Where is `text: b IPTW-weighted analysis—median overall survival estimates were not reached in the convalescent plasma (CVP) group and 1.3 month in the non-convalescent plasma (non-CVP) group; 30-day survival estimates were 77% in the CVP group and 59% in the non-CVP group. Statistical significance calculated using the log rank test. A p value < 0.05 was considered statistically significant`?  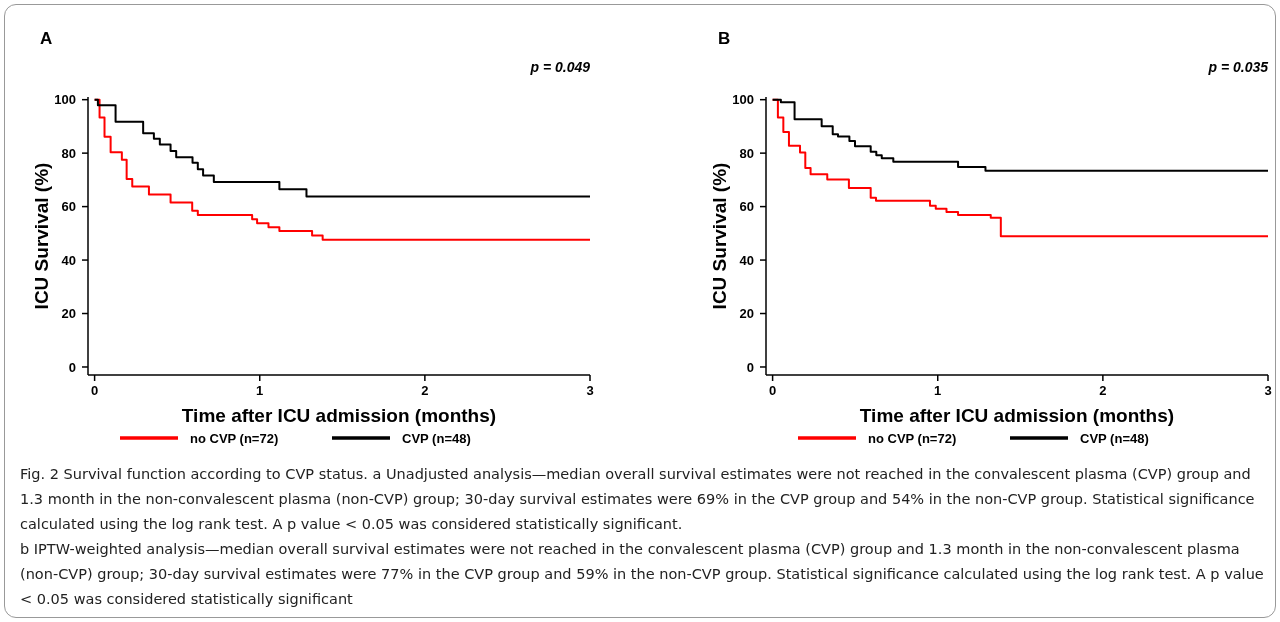 text: b IPTW-weighted analysis—median overall survival estimates were not reached in the convalescent plasma (CVP) group and 1.3 month in the non-convalescent plasma (non-CVP) group; 30-day survival estimates were 77% in the CVP group and 59% in the non-CVP group. Statistical significance calculated using the log rank test. A p value < 0.05 was considered statistically significant is located at coordinates (642, 574).